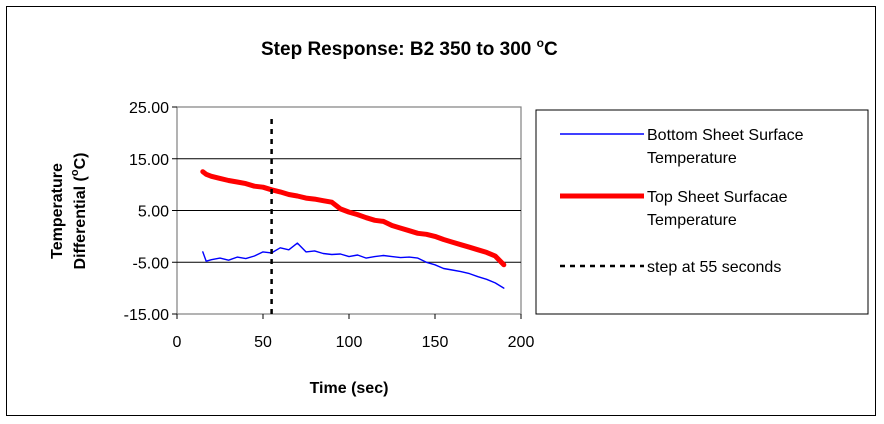 Image resolution: width=884 pixels, height=424 pixels. What do you see at coordinates (153, 212) in the screenshot?
I see `y-tick-label: 5.00` at bounding box center [153, 212].